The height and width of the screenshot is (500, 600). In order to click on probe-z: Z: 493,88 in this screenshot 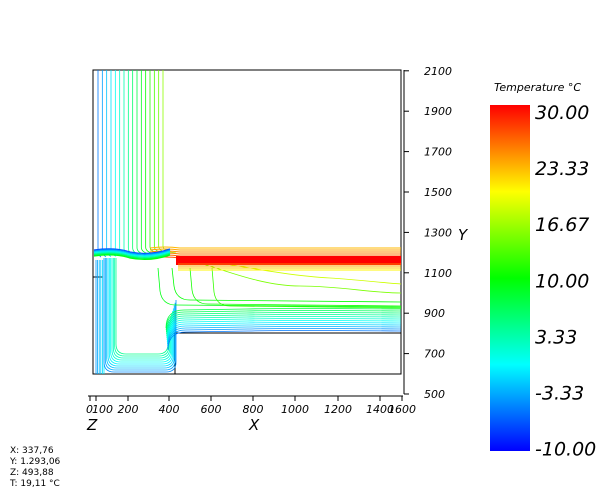, I will do `click(32, 473)`.